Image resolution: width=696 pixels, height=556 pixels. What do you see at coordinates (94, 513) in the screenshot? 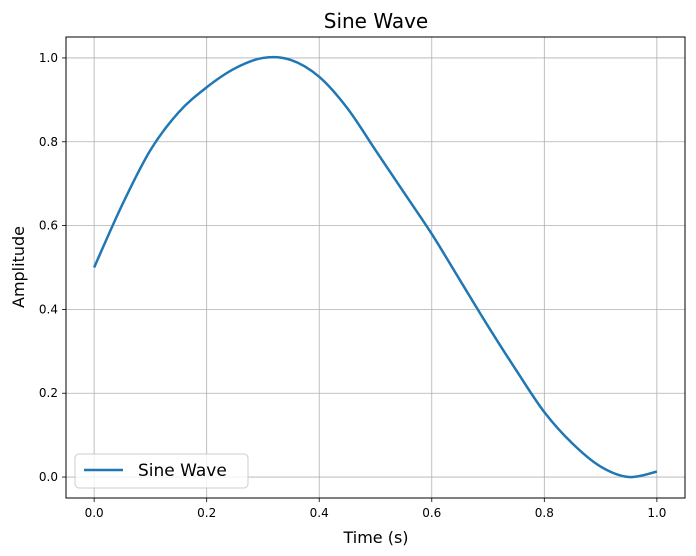
I see `x-tick-label: 0.0` at bounding box center [94, 513].